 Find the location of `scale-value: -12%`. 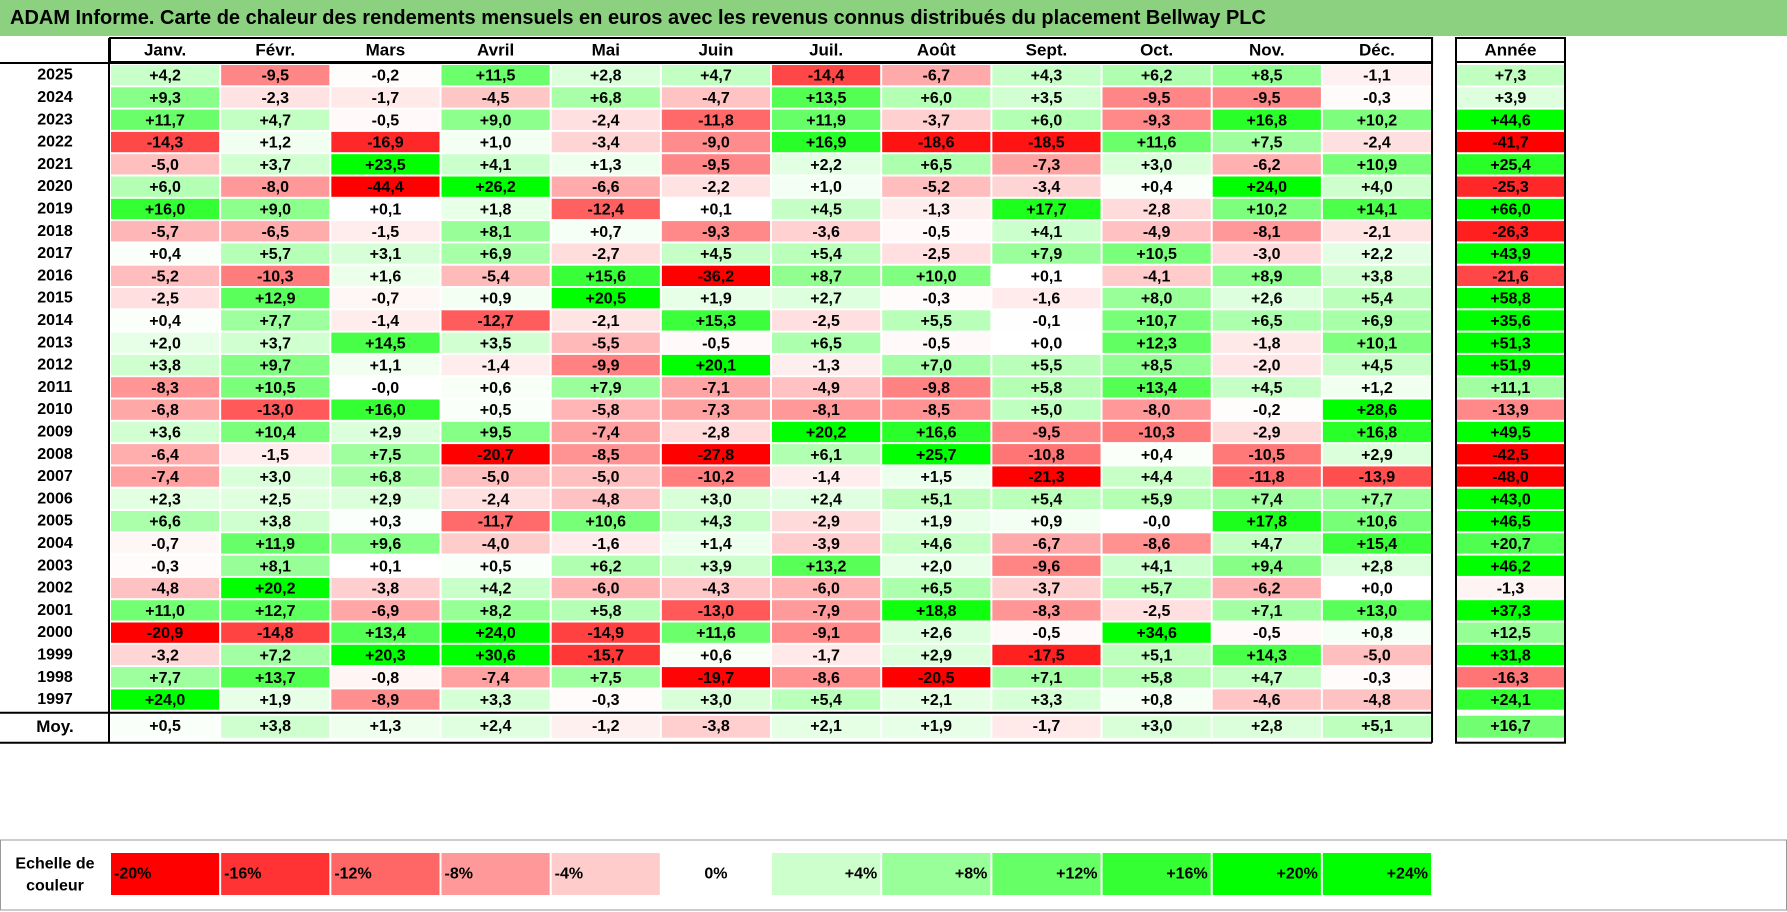

scale-value: -12% is located at coordinates (352, 874).